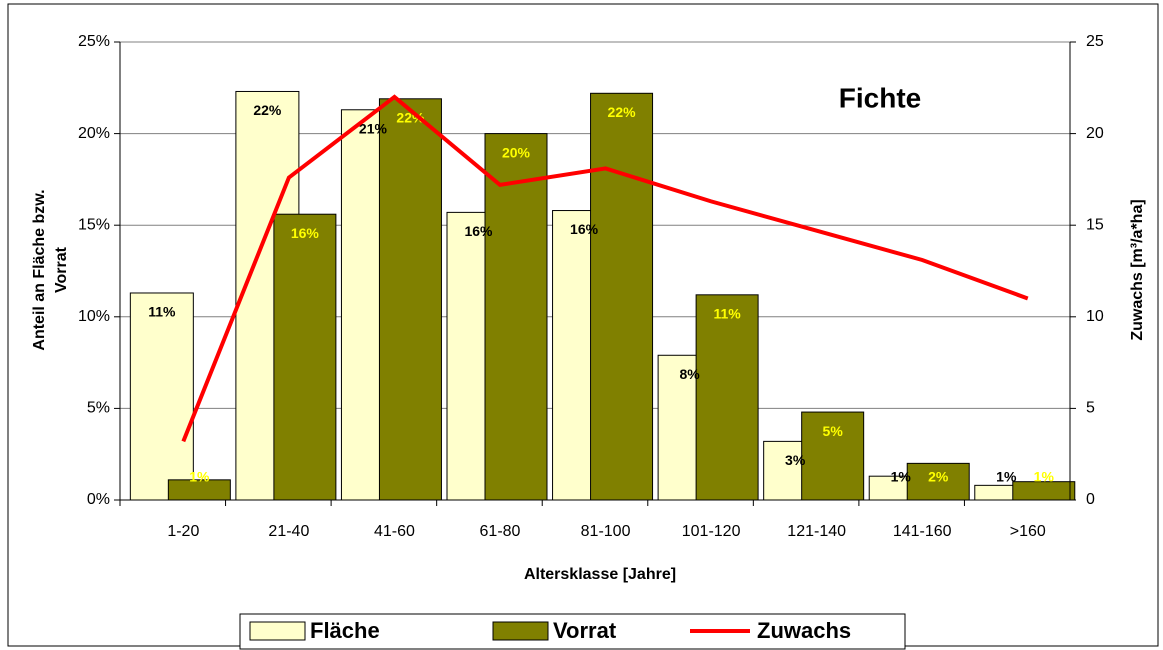 The image size is (1163, 650). Describe the element at coordinates (833, 431) in the screenshot. I see `data-label: 5%` at that location.